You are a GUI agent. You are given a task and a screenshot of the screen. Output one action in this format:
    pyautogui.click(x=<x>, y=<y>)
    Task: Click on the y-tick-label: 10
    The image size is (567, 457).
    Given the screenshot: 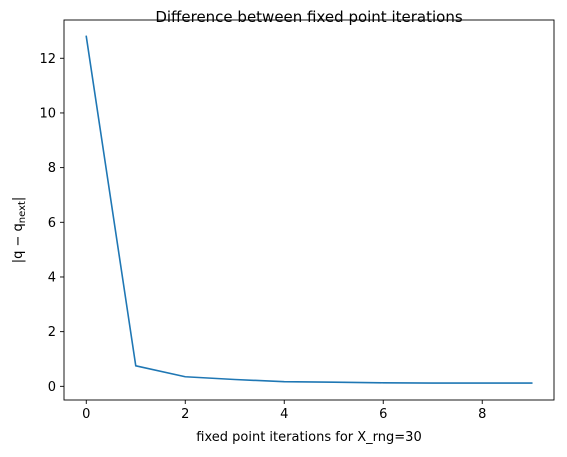 What is the action you would take?
    pyautogui.click(x=47, y=113)
    